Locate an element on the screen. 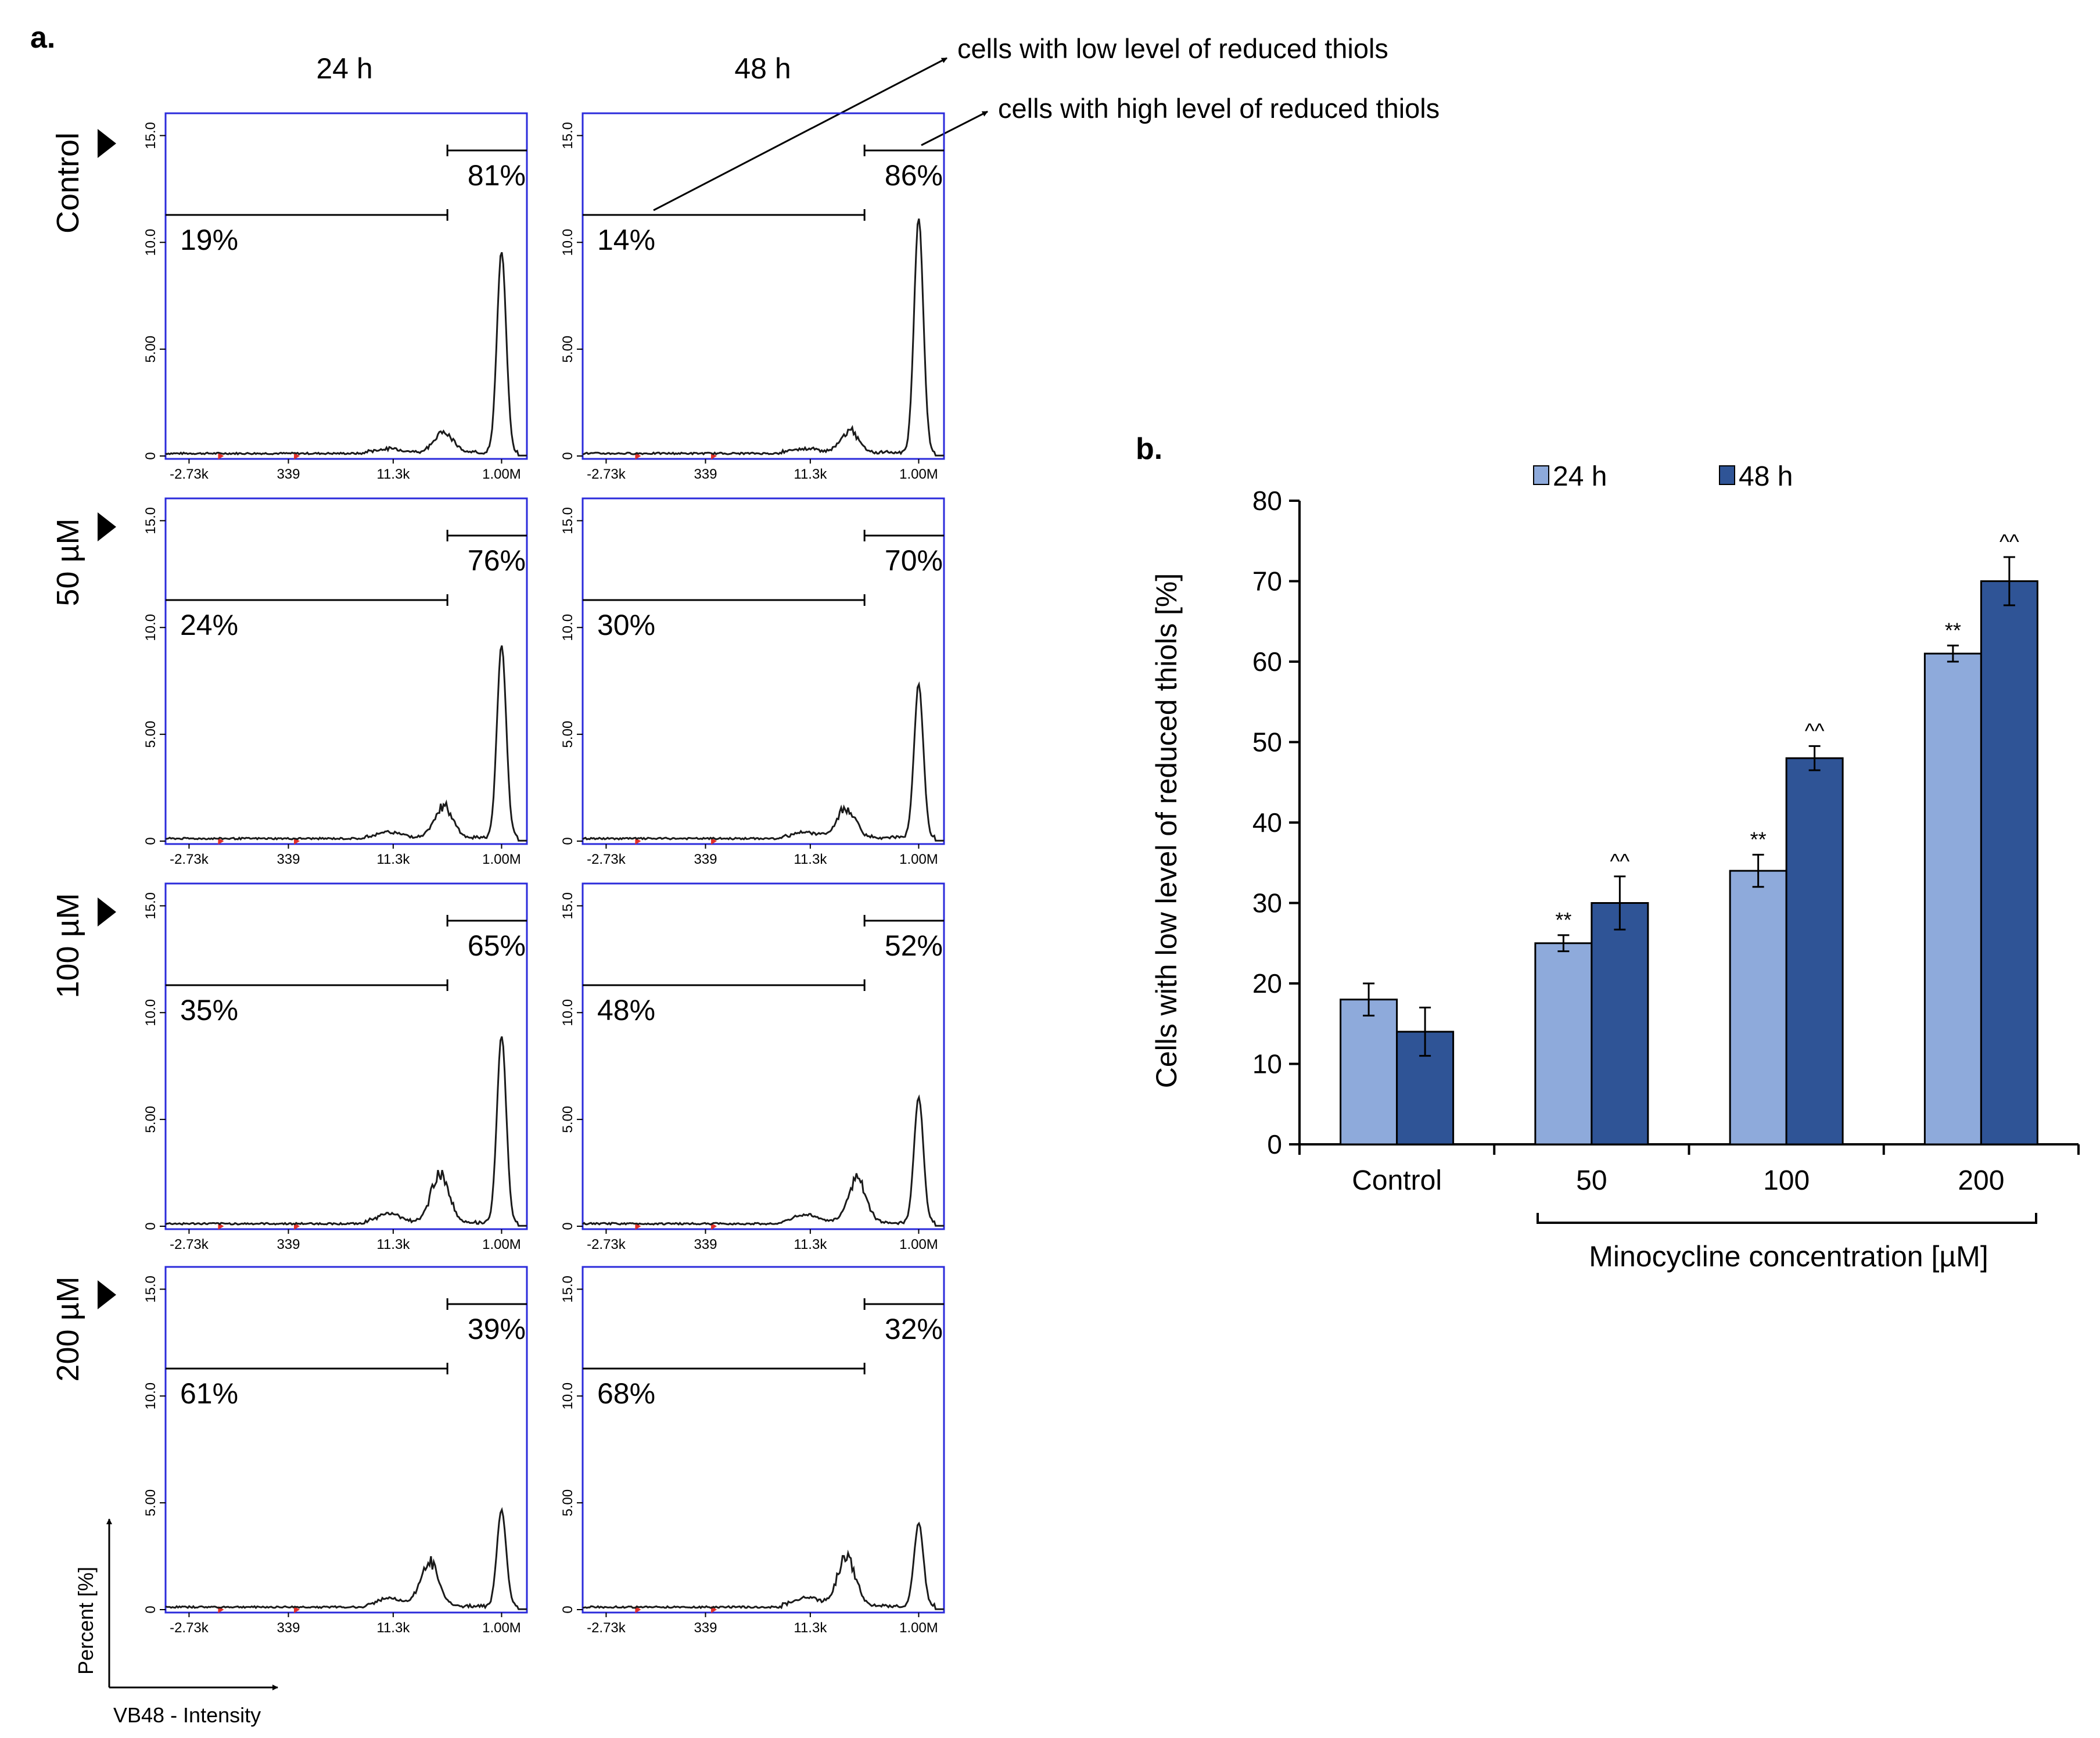 The width and height of the screenshot is (2100, 1738). y-tick-label: 30 is located at coordinates (1267, 903).